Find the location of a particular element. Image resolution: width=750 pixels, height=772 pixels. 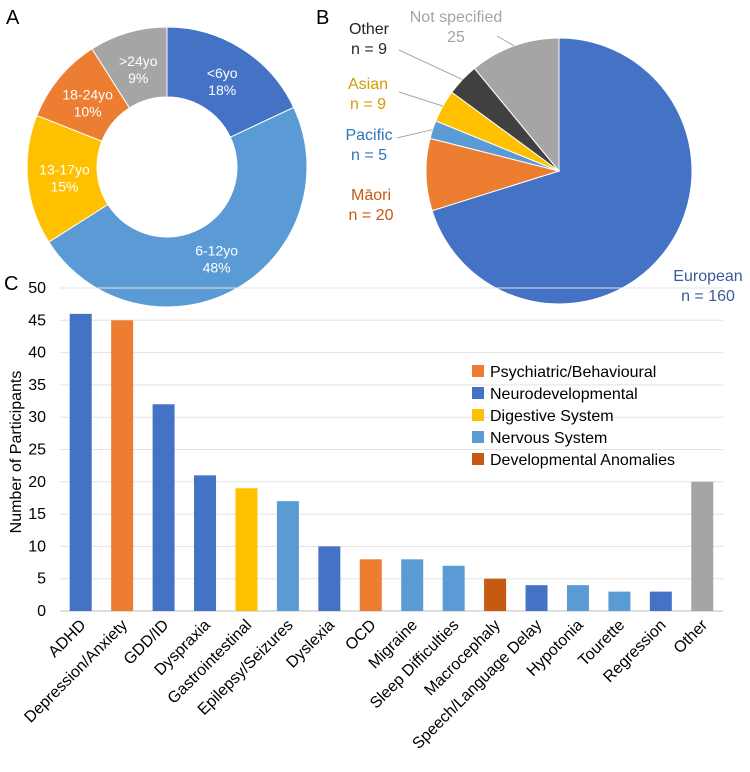

y-axis-title: Number of Participants is located at coordinates (16, 452).